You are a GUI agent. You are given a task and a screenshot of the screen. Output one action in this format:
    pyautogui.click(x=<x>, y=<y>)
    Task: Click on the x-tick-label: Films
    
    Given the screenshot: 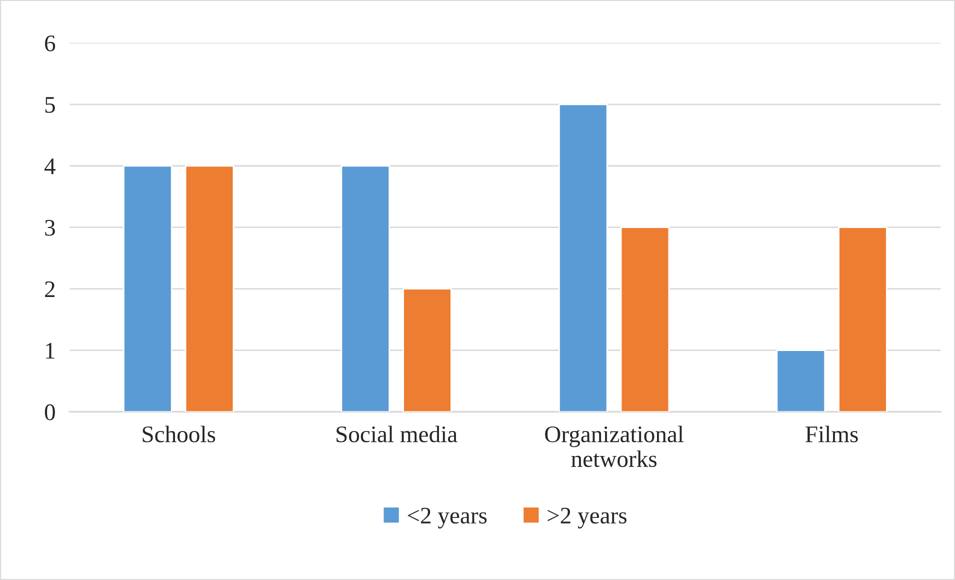 What is the action you would take?
    pyautogui.click(x=832, y=434)
    